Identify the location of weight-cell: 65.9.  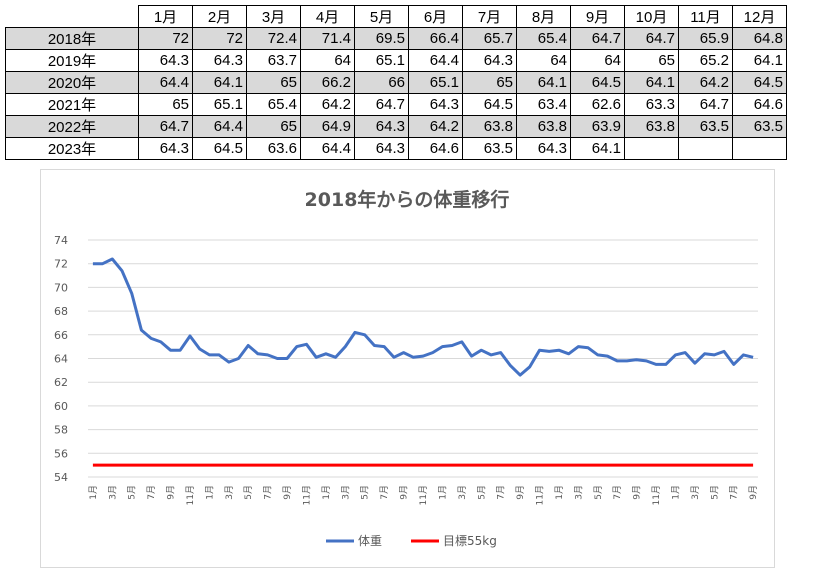
(705, 38).